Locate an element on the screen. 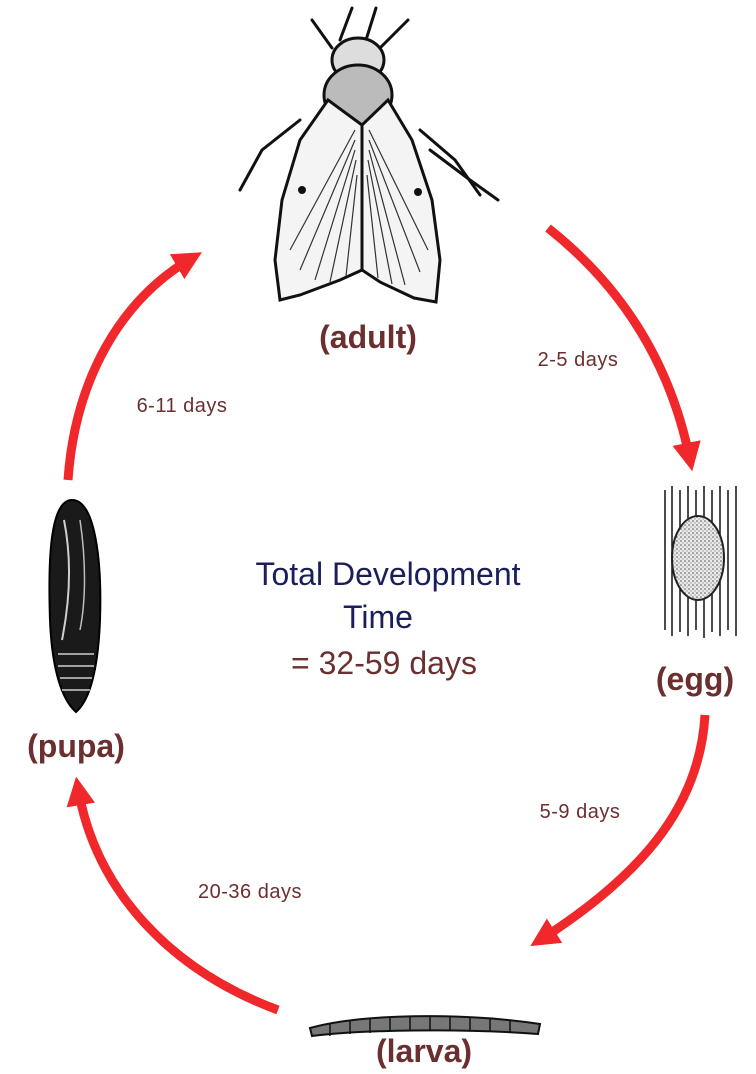 The height and width of the screenshot is (1074, 756). duration-adult-to-egg: 2-5 days is located at coordinates (578, 360).